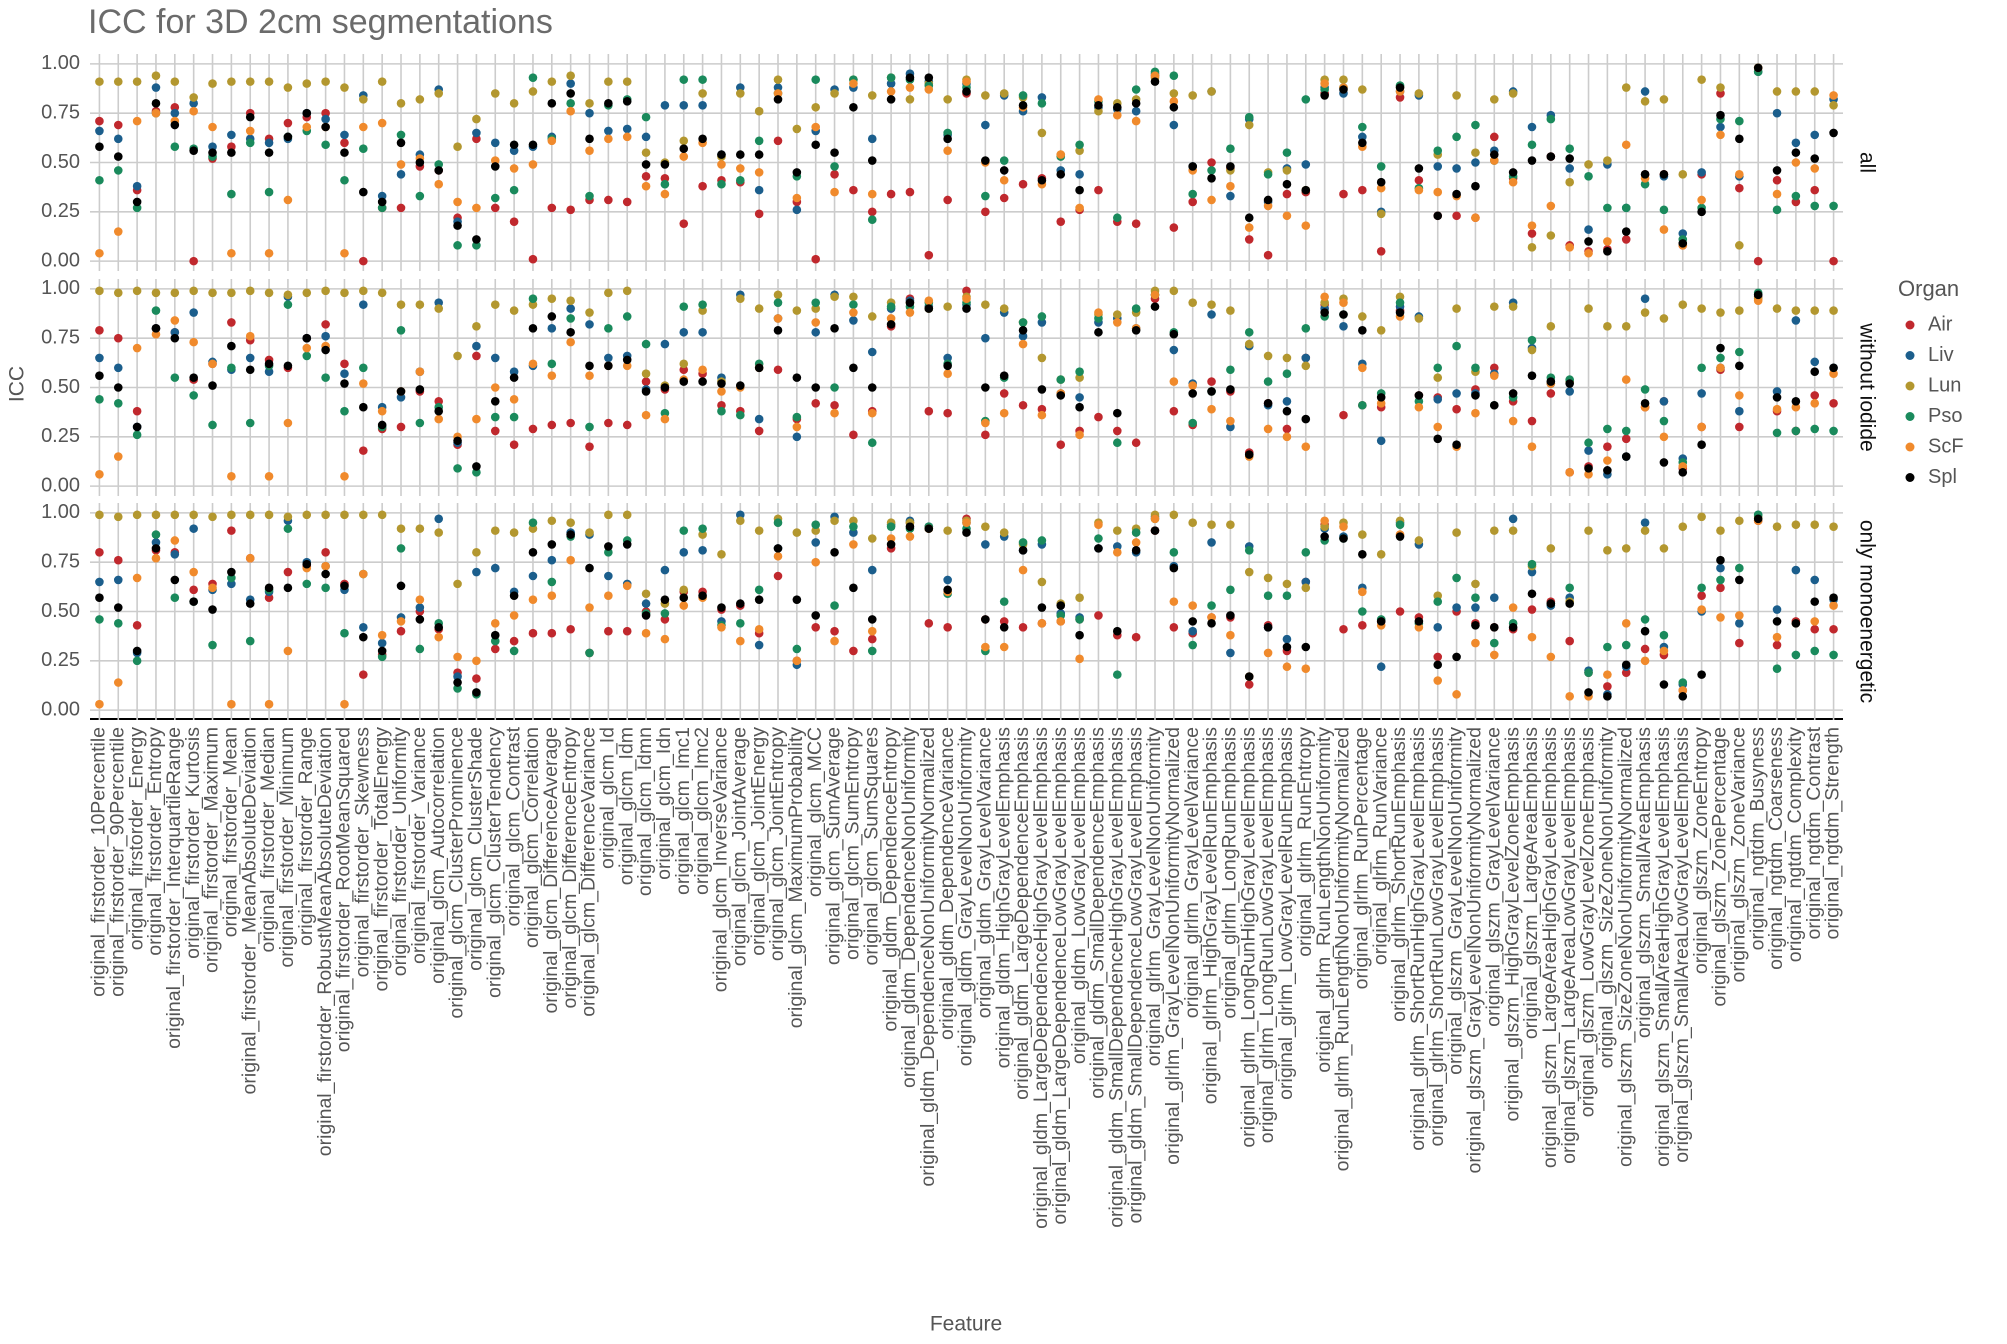  I want to click on x-tick-label: original_gldm_HighGrayLevelEmphasis, so click(1003, 898).